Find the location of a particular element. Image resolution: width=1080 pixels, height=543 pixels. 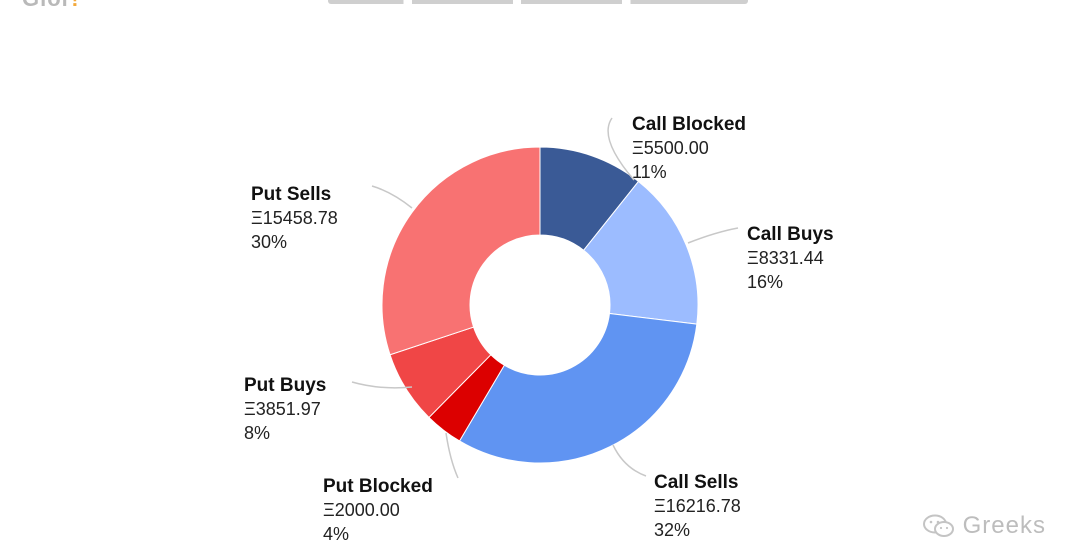

slice-label-name: Put Blocked is located at coordinates (378, 486).